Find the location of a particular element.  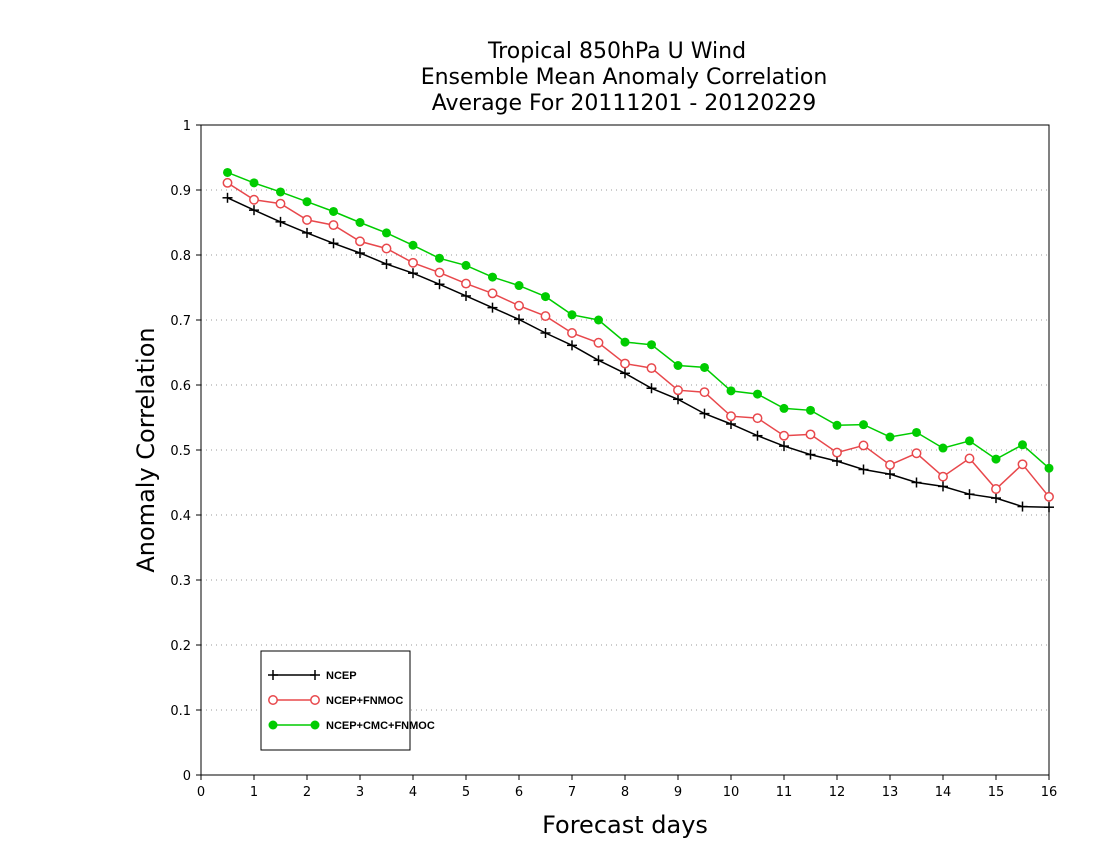

legend-item-3: NCEP+CMC+FNMOC is located at coordinates (351, 726).